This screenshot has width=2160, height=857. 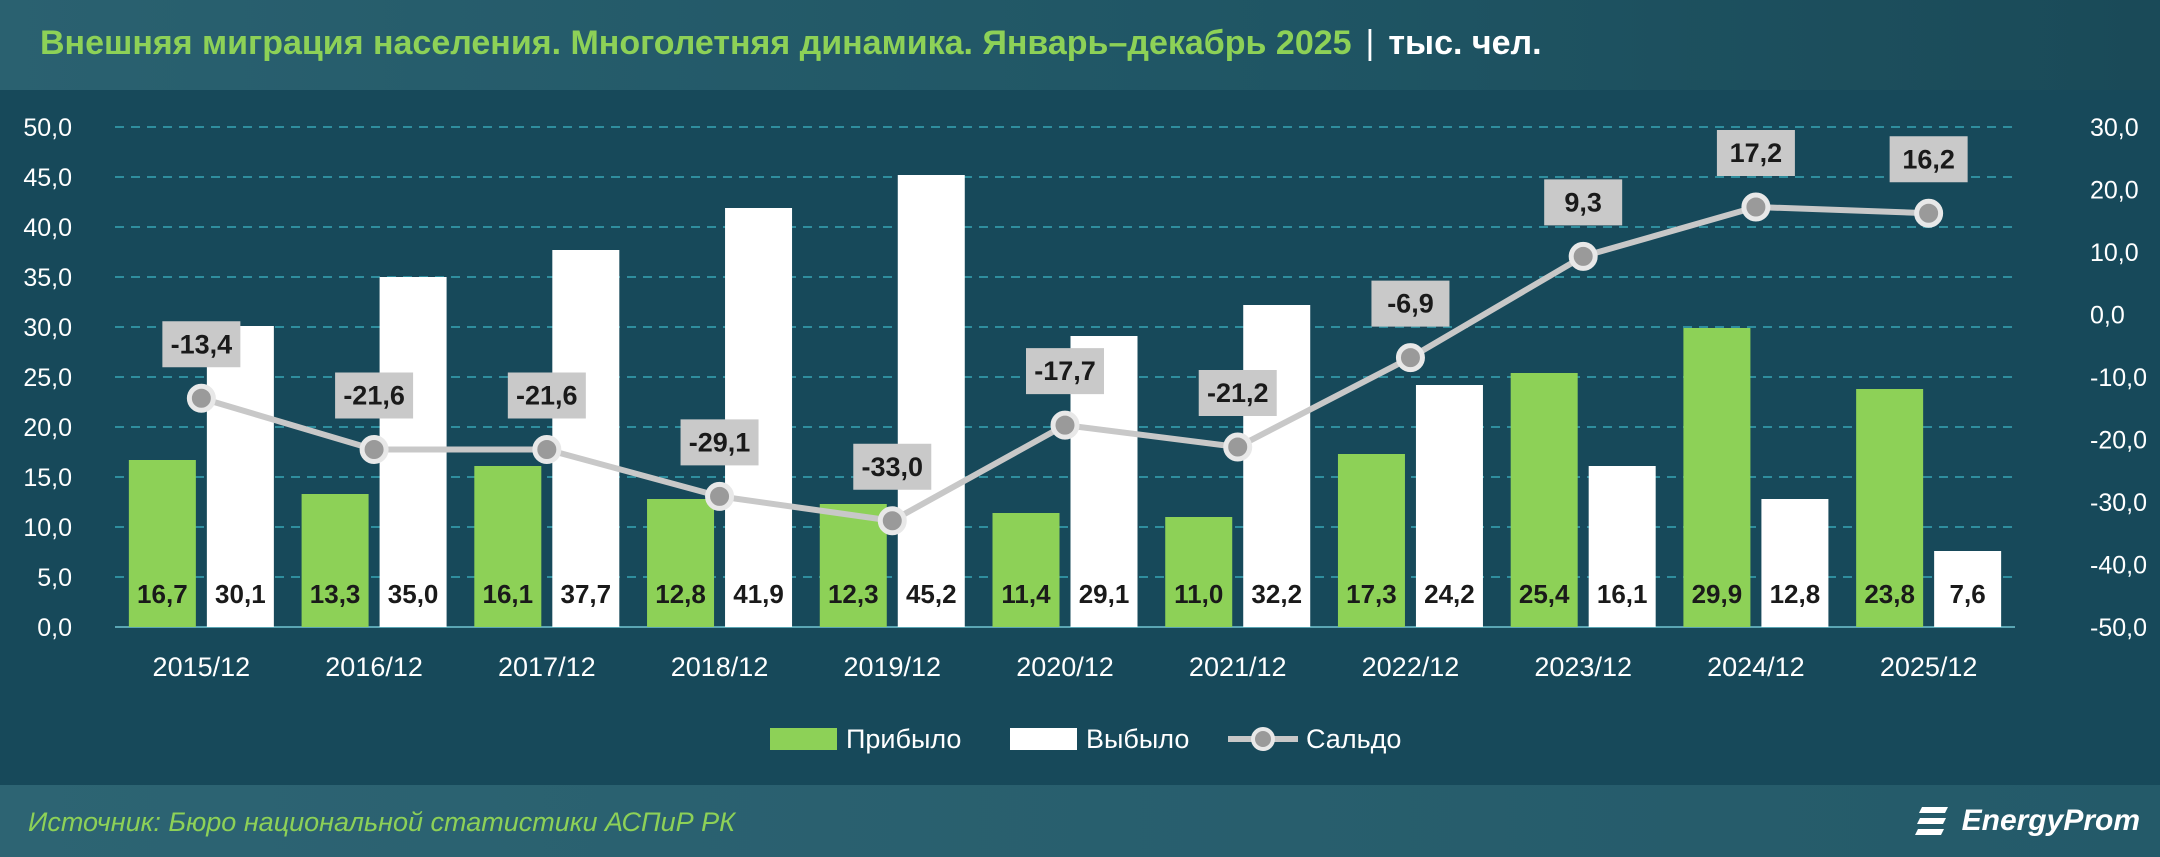 What do you see at coordinates (1353, 739) in the screenshot?
I see `legend-label-balance: Сальдо` at bounding box center [1353, 739].